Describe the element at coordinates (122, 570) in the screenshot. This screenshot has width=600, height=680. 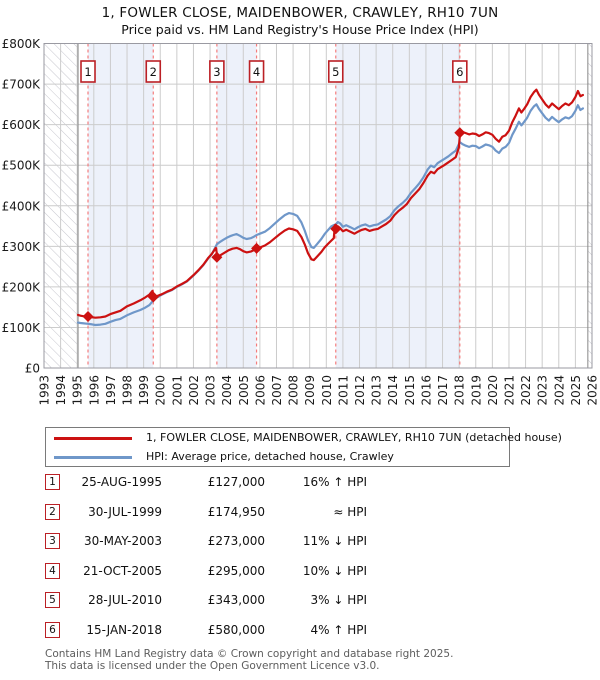
I see `sale-row-date: 21-OCT-2005` at that location.